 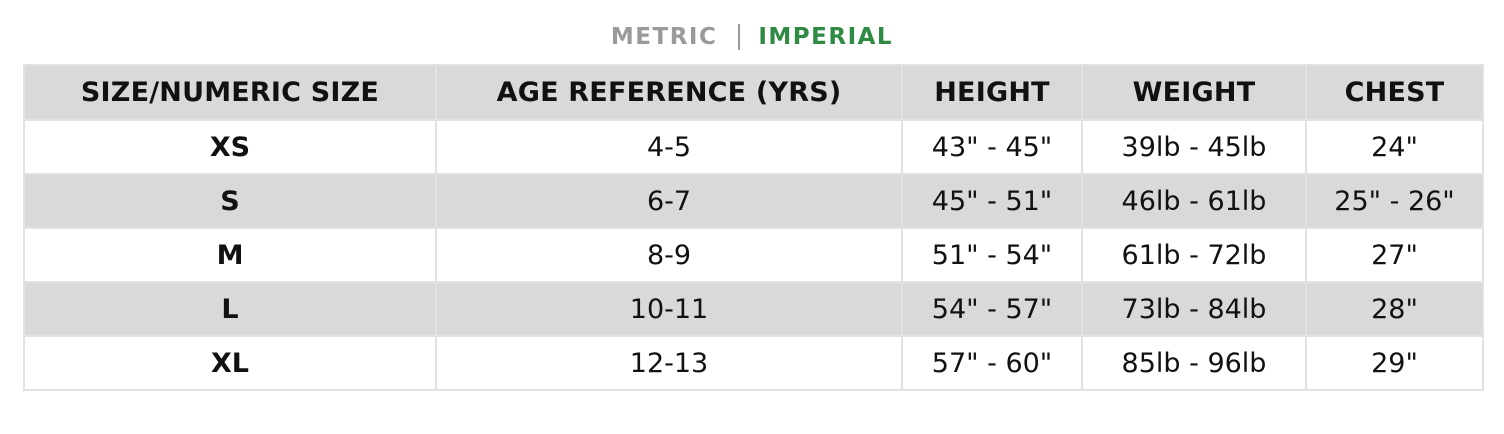 What do you see at coordinates (1394, 92) in the screenshot?
I see `header-chest: CHEST` at bounding box center [1394, 92].